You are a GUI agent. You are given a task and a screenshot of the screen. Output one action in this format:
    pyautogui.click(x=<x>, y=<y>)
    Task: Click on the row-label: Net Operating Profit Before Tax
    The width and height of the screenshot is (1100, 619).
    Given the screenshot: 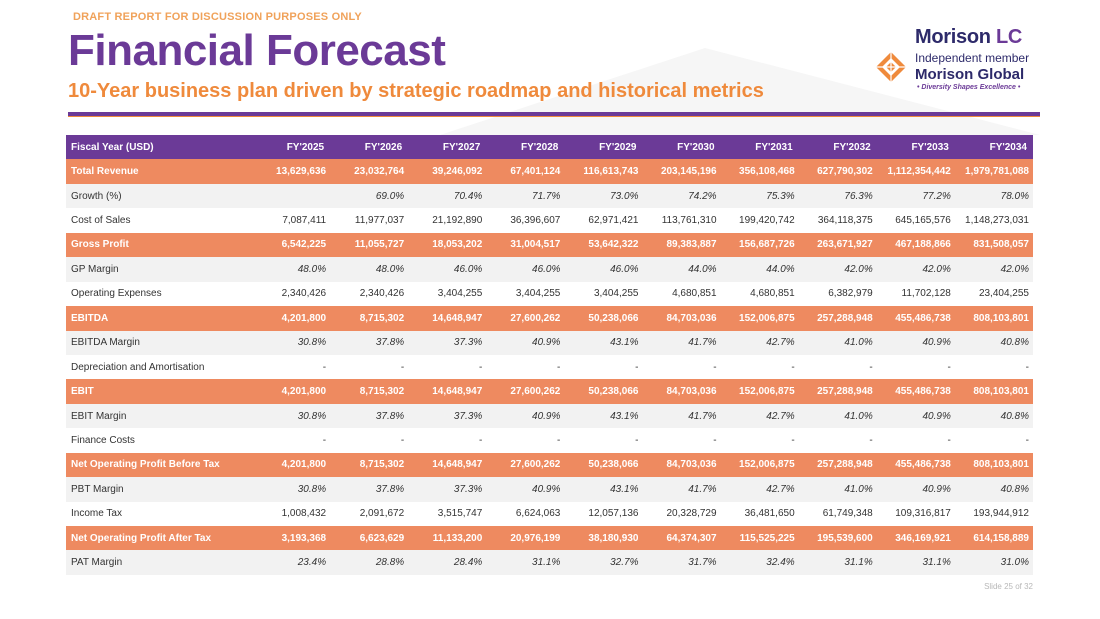 What is the action you would take?
    pyautogui.click(x=159, y=465)
    